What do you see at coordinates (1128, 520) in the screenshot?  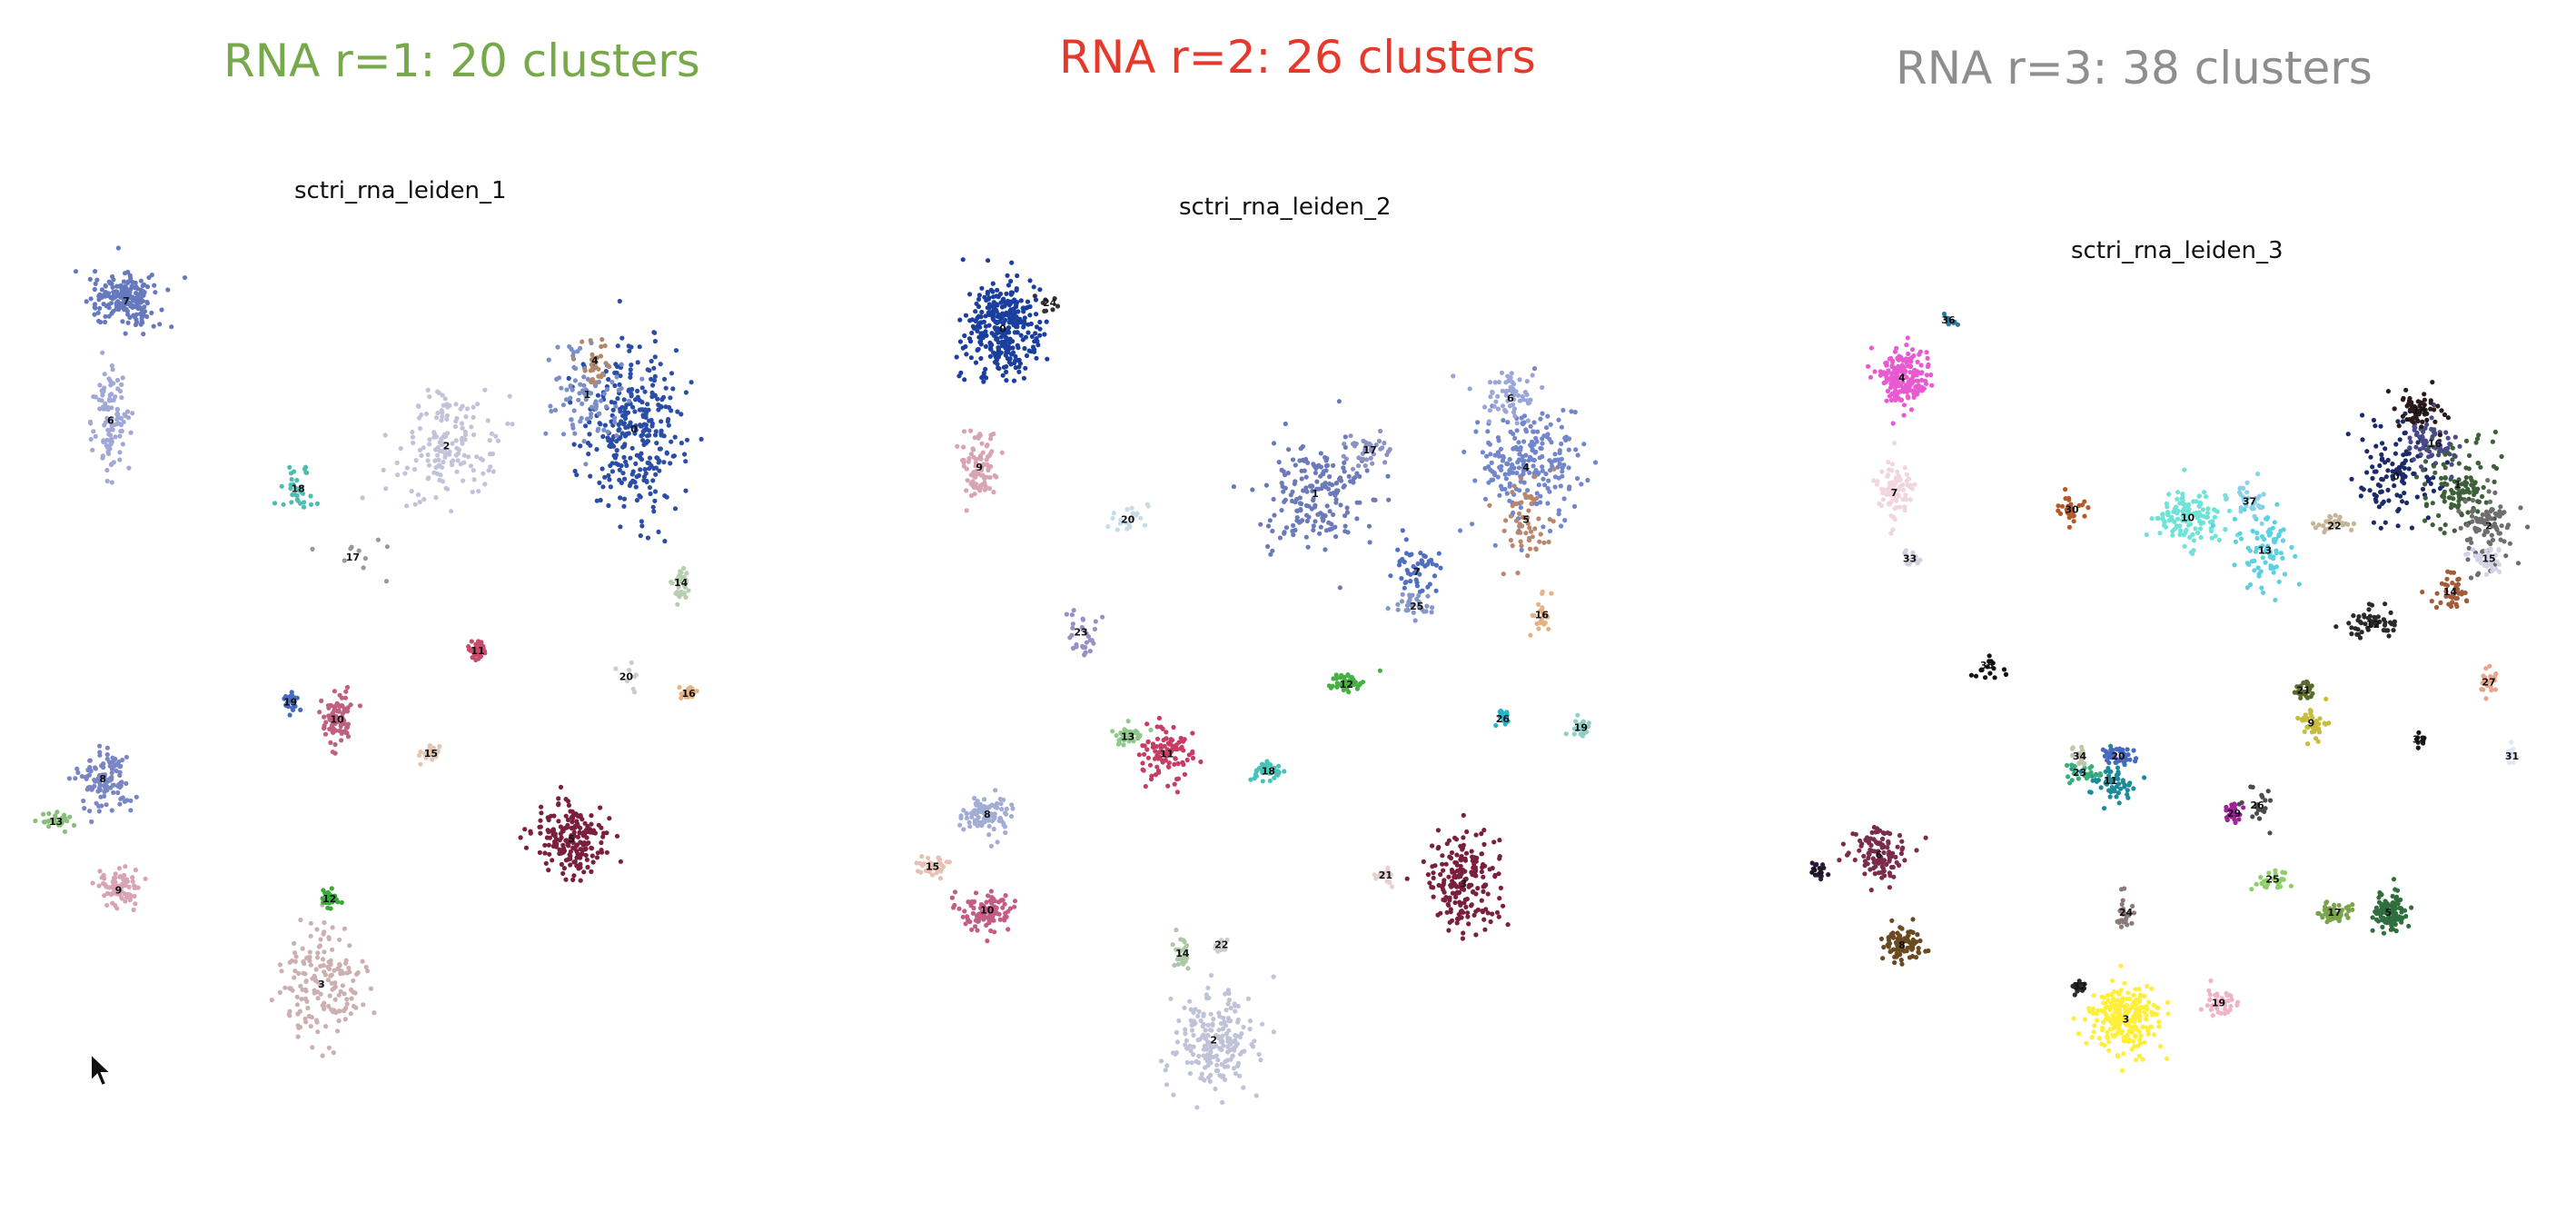 I see `cluster-label-20: 20` at bounding box center [1128, 520].